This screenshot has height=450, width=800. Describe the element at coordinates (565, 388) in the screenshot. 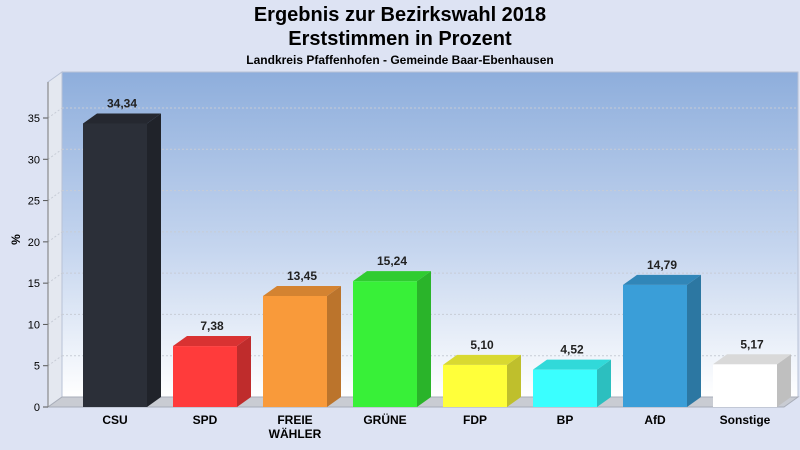

I see `bar-bp` at that location.